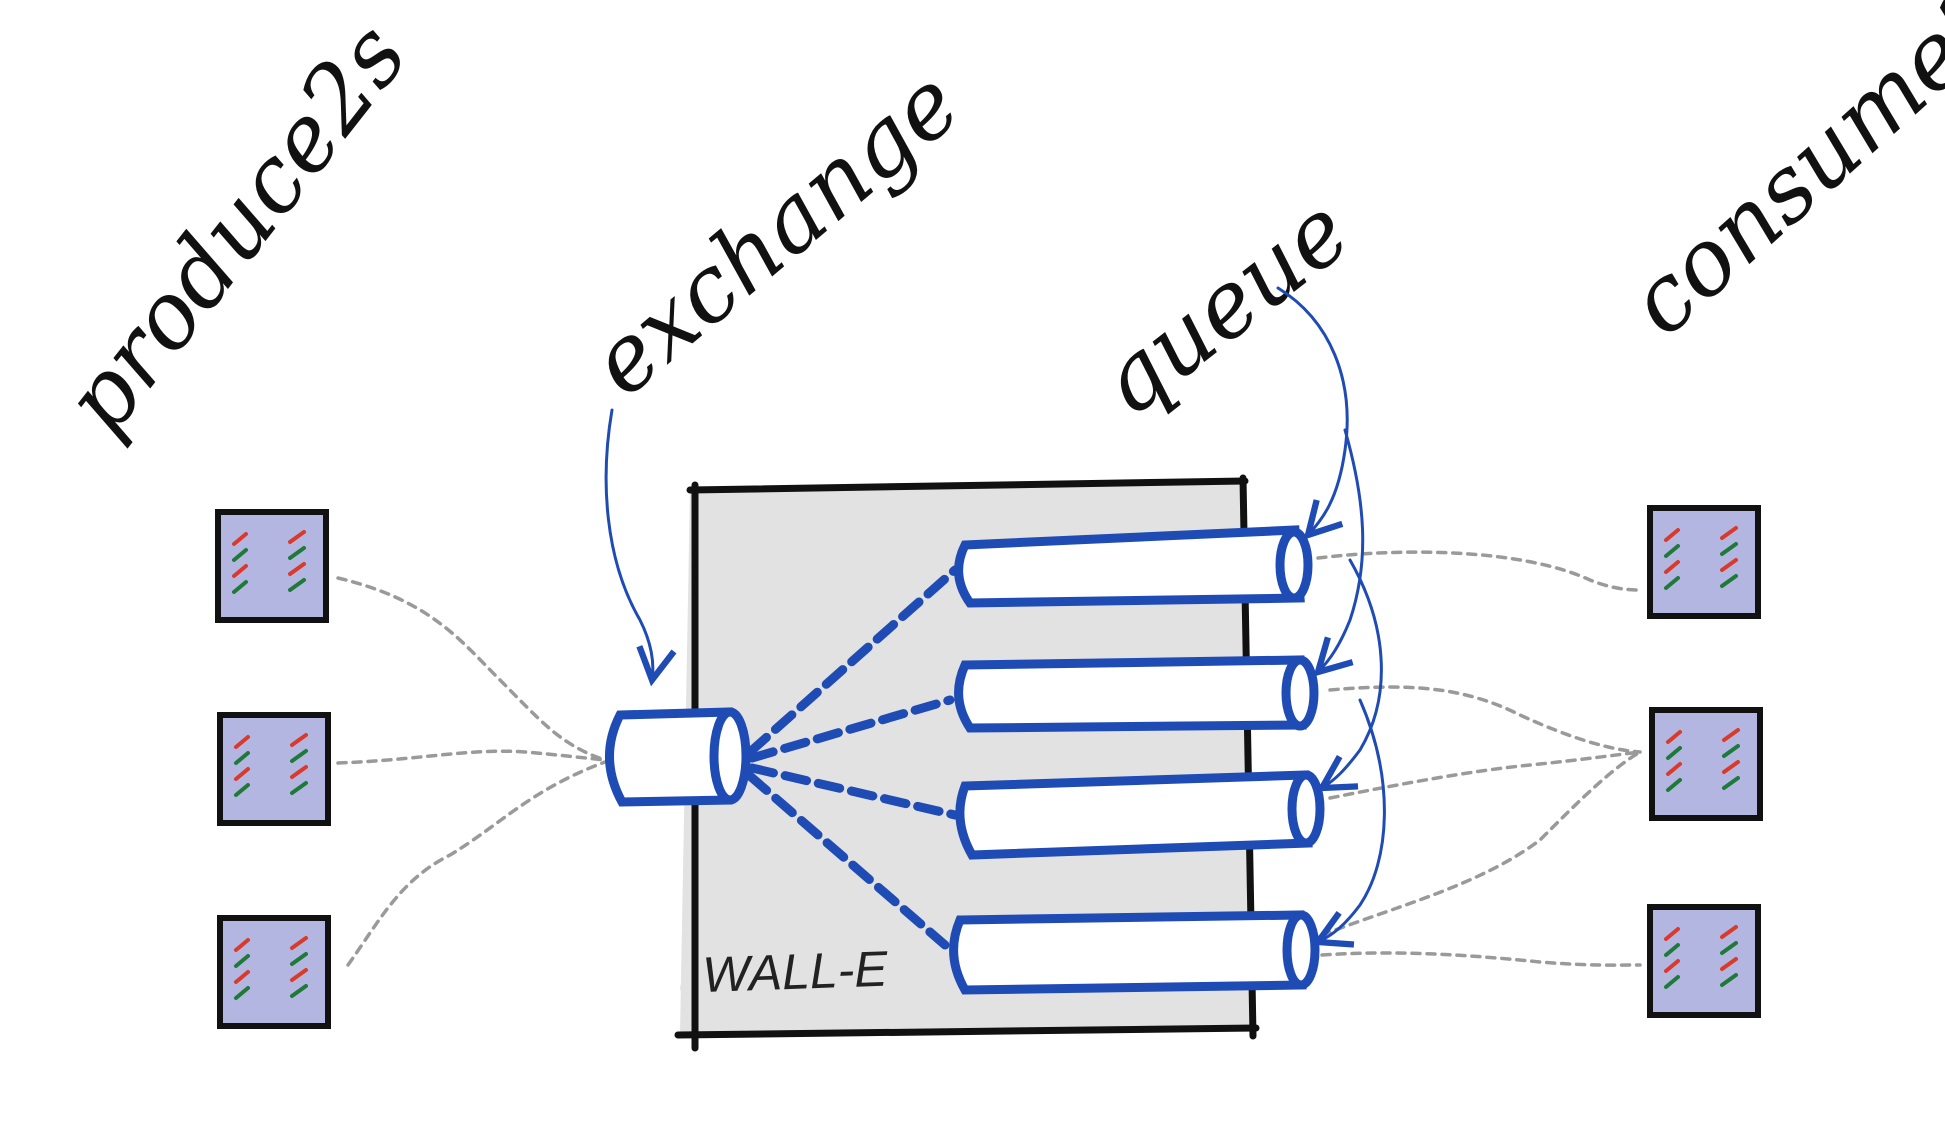  What do you see at coordinates (1223, 307) in the screenshot?
I see `queue-label: queue` at bounding box center [1223, 307].